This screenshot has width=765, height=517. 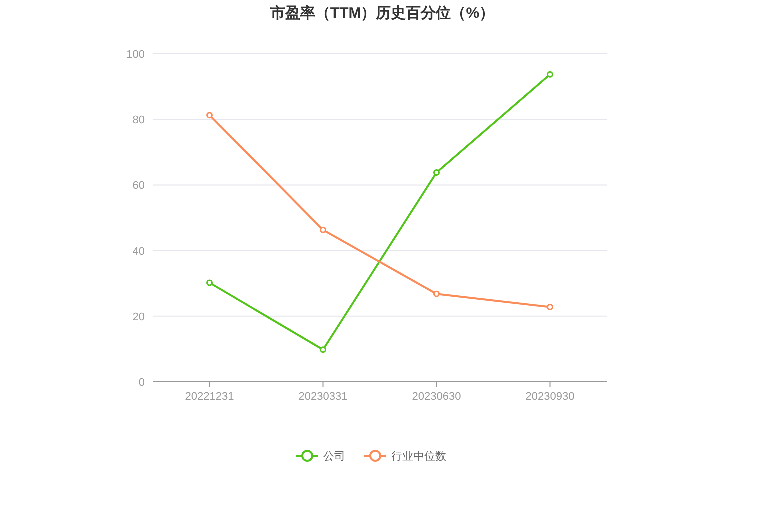 I want to click on y-tick-label: 0, so click(x=141, y=383).